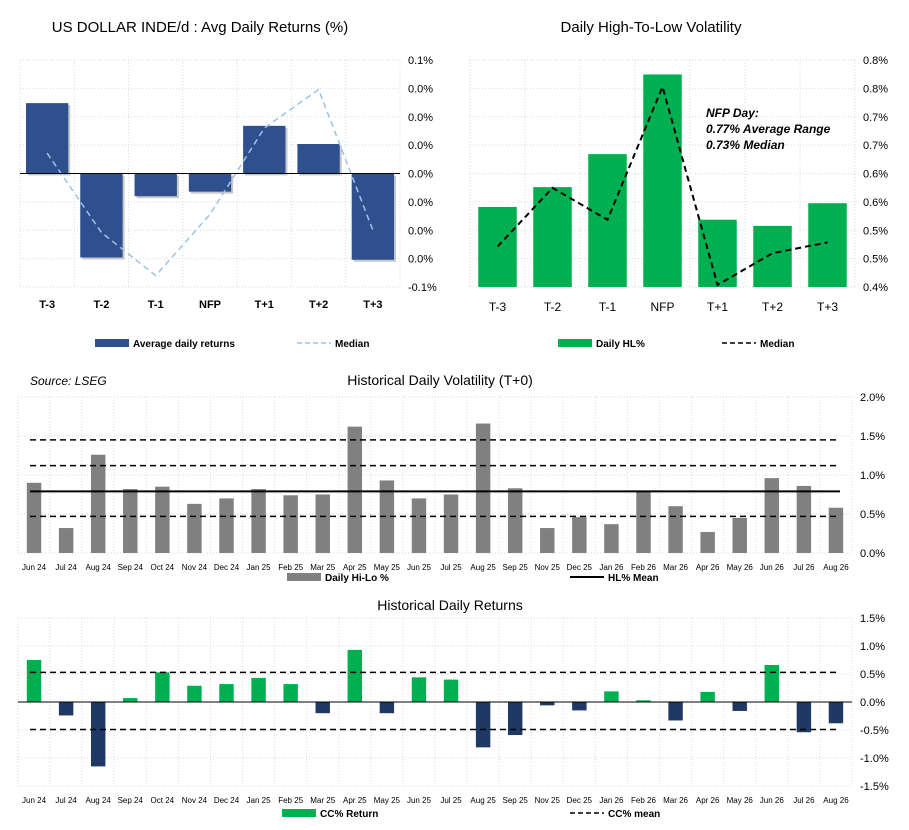 This screenshot has height=830, width=909. What do you see at coordinates (634, 814) in the screenshot?
I see `legend-label: CC% mean` at bounding box center [634, 814].